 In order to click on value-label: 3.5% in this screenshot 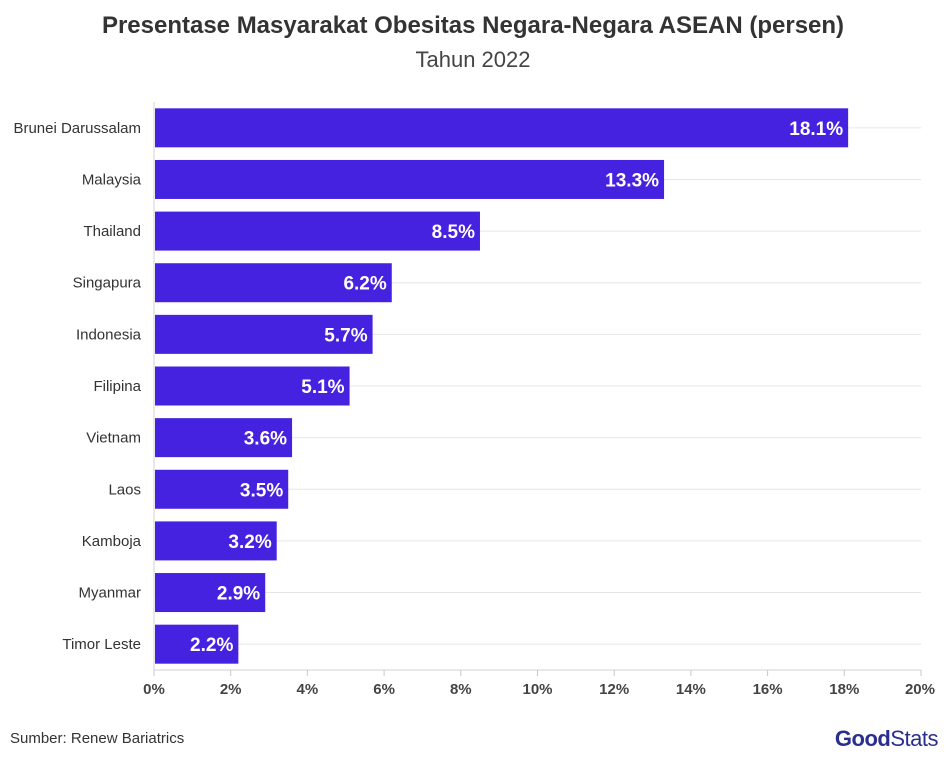, I will do `click(261, 490)`.